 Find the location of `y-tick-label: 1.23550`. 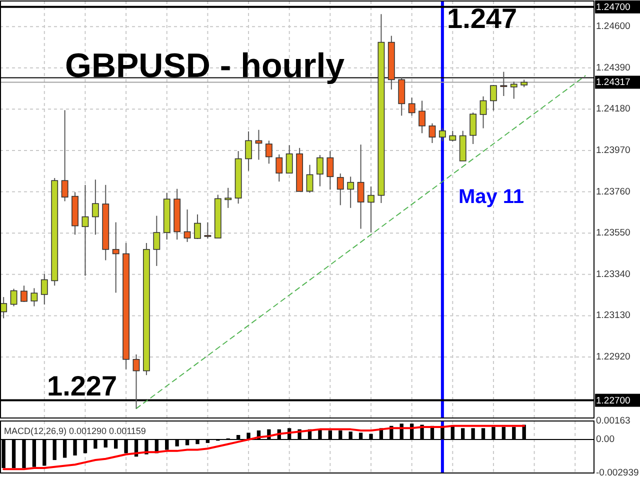

y-tick-label: 1.23550 is located at coordinates (613, 233).